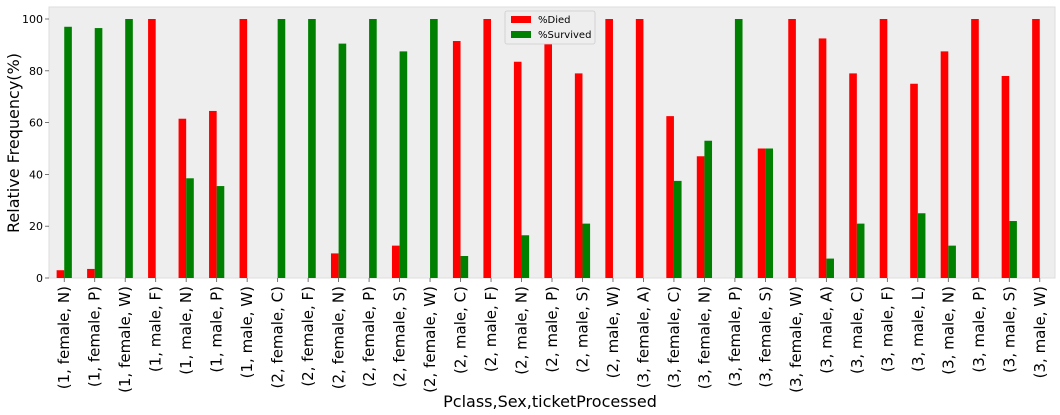  Describe the element at coordinates (39, 278) in the screenshot. I see `y-tick-label: 0` at that location.